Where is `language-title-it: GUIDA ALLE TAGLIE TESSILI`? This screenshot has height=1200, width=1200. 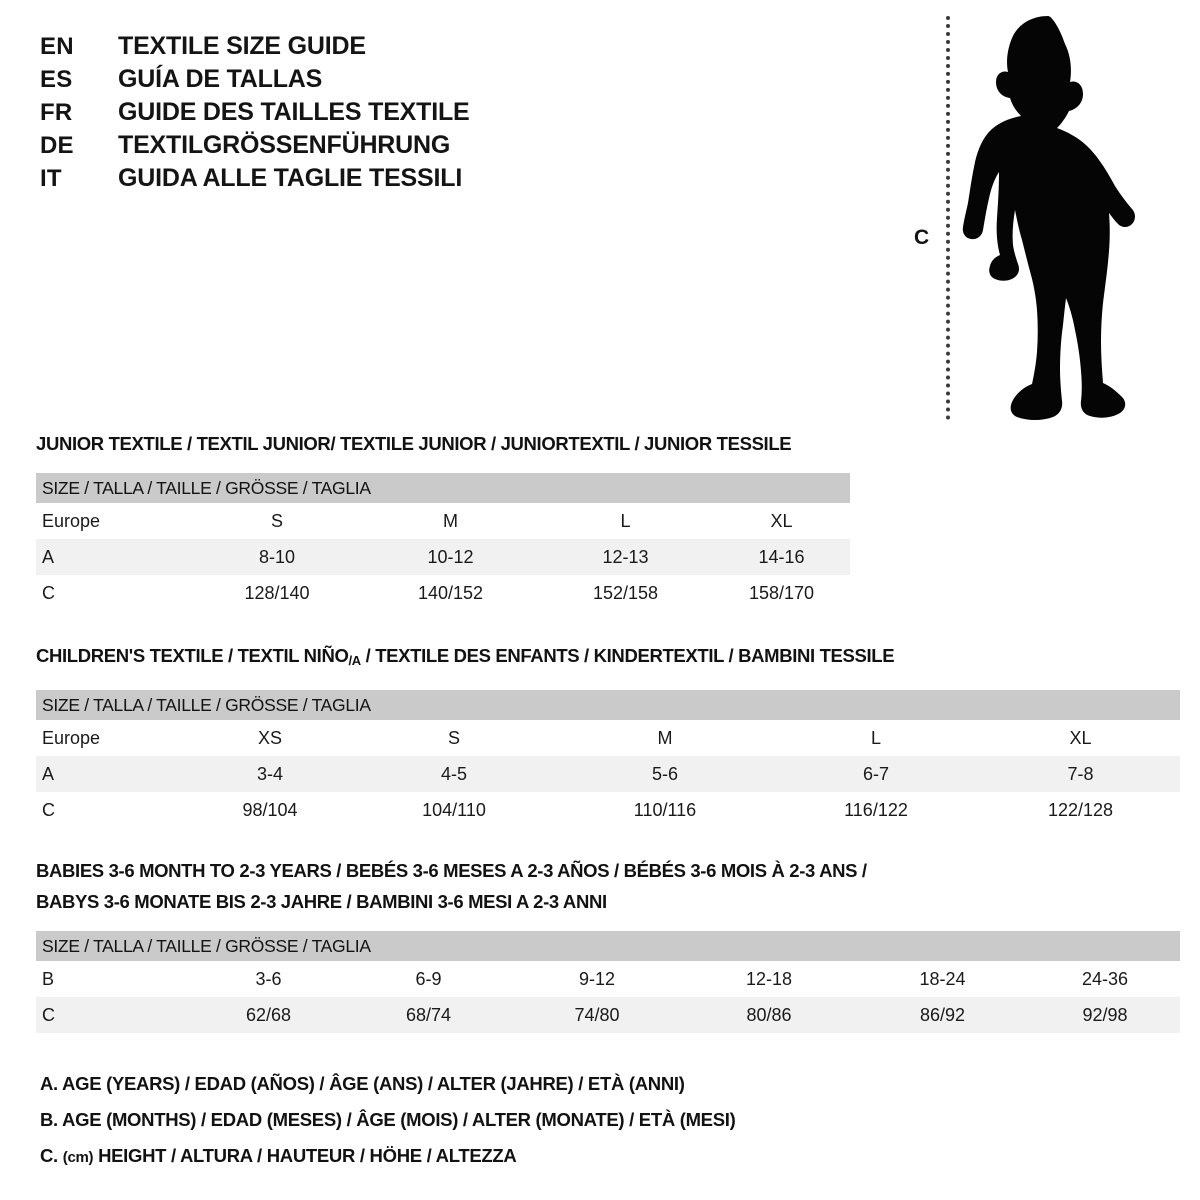 language-title-it: GUIDA ALLE TAGLIE TESSILI is located at coordinates (290, 178).